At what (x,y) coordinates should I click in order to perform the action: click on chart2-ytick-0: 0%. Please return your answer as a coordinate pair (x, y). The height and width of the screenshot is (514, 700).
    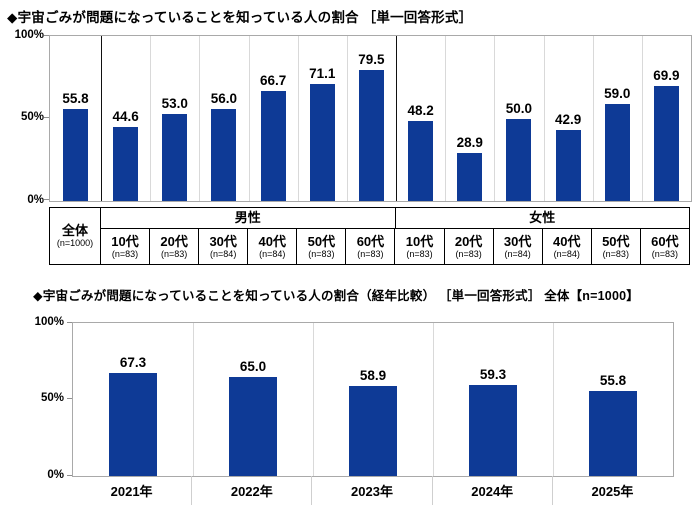
    Looking at the image, I should click on (55, 475).